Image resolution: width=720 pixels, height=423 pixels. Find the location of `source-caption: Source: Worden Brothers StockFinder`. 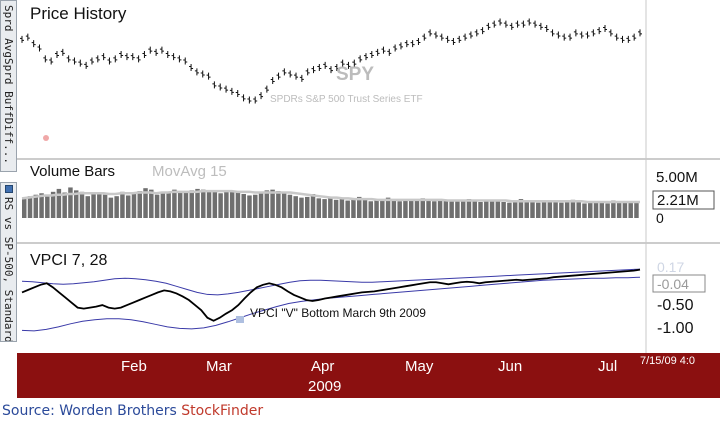

source-caption: Source: Worden Brothers StockFinder is located at coordinates (132, 411).